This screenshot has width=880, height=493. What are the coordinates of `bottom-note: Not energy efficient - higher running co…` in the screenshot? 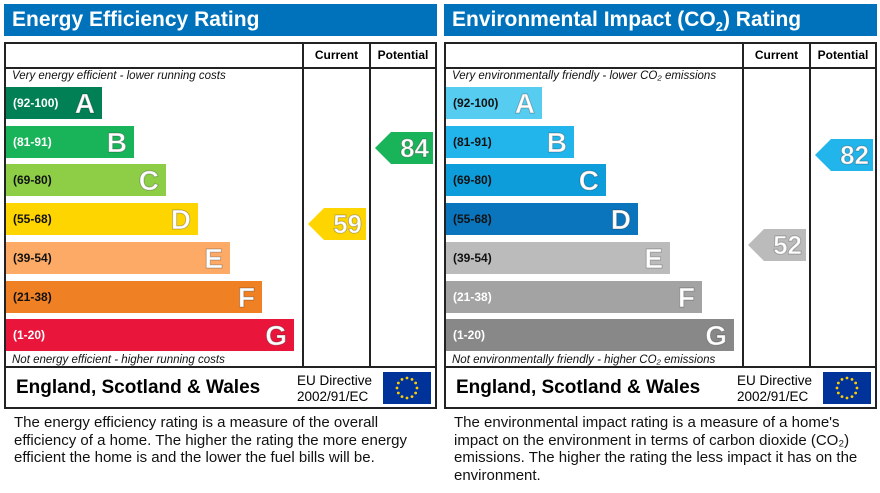 It's located at (118, 360).